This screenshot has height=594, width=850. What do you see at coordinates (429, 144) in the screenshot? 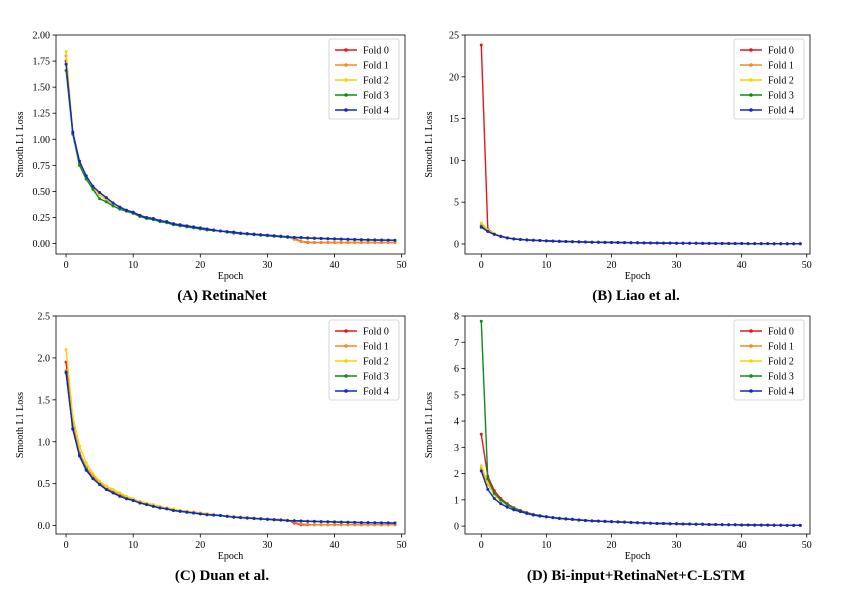
I see `y-axis-title: Smooth L1 Loss` at bounding box center [429, 144].